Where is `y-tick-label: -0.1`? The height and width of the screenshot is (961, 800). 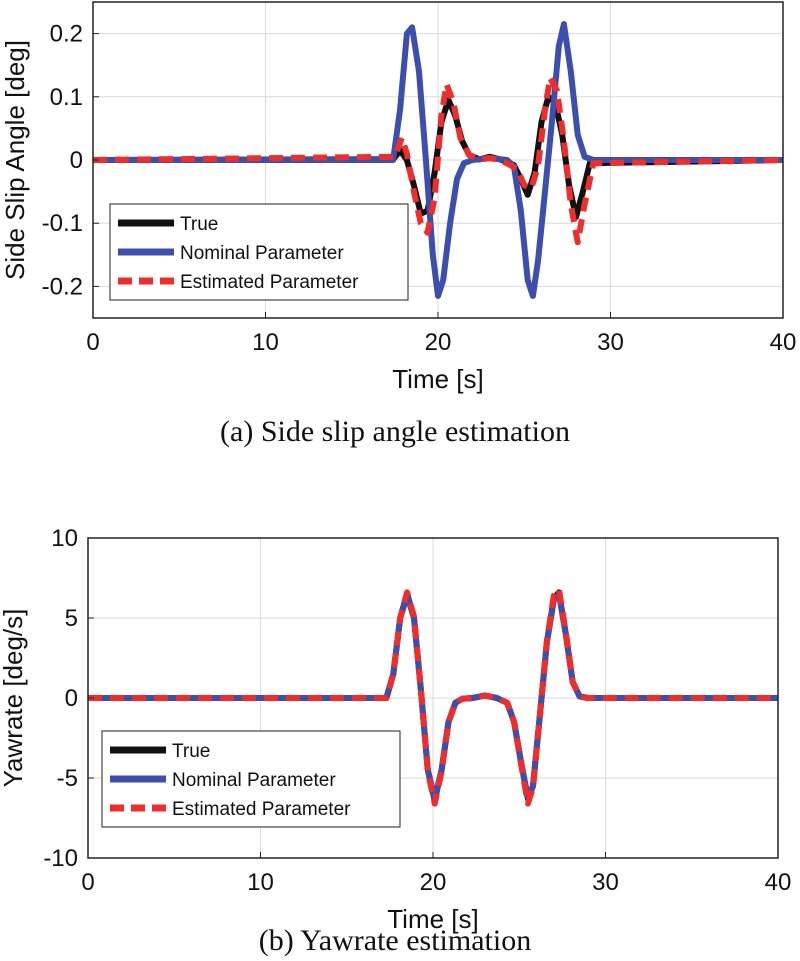 y-tick-label: -0.1 is located at coordinates (62, 223).